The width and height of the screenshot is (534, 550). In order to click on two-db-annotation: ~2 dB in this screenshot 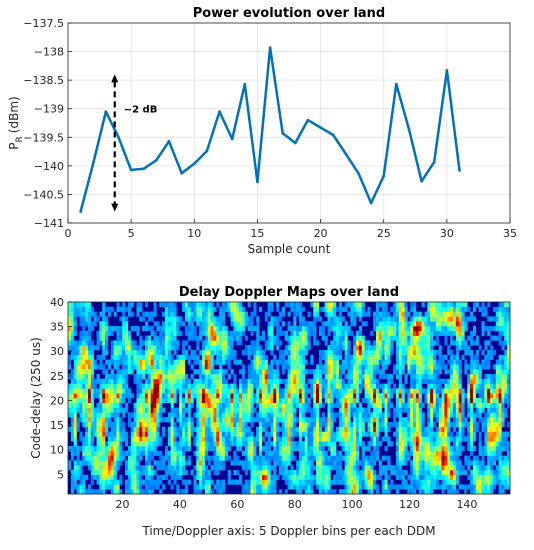, I will do `click(134, 143)`.